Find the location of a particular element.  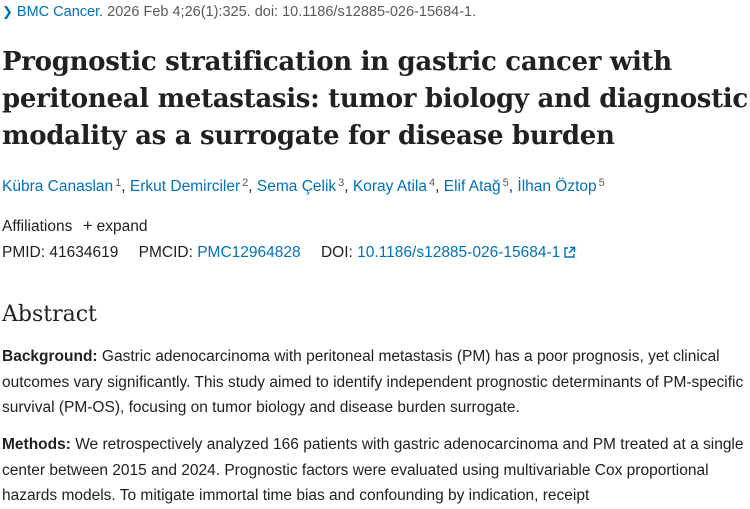

plus-icon: + is located at coordinates (87, 225).